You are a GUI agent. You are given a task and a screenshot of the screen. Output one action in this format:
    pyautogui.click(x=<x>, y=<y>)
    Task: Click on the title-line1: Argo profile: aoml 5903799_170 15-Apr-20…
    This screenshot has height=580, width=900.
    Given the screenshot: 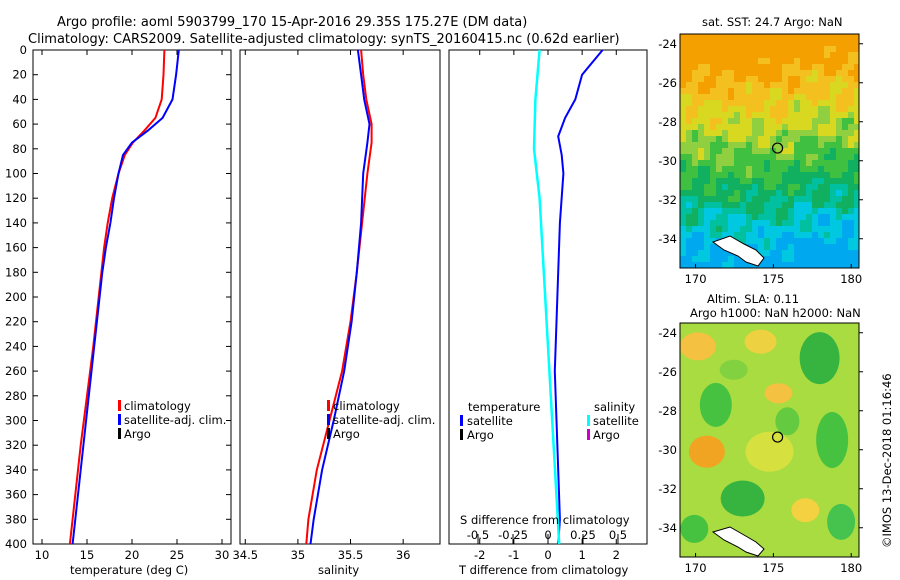 What is the action you would take?
    pyautogui.click(x=292, y=22)
    